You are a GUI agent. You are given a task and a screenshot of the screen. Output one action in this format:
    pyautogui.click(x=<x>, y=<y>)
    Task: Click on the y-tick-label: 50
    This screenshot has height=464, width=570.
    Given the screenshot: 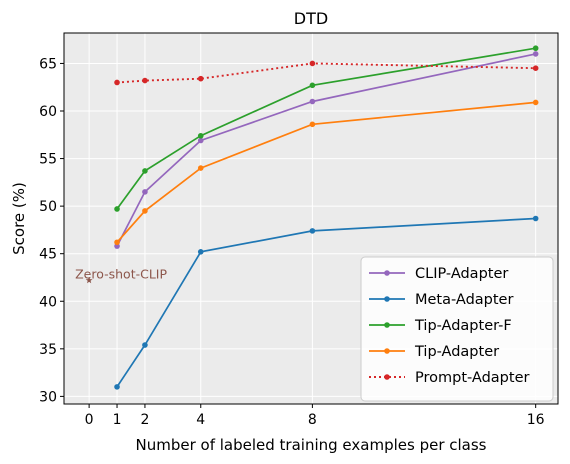 What is the action you would take?
    pyautogui.click(x=48, y=207)
    